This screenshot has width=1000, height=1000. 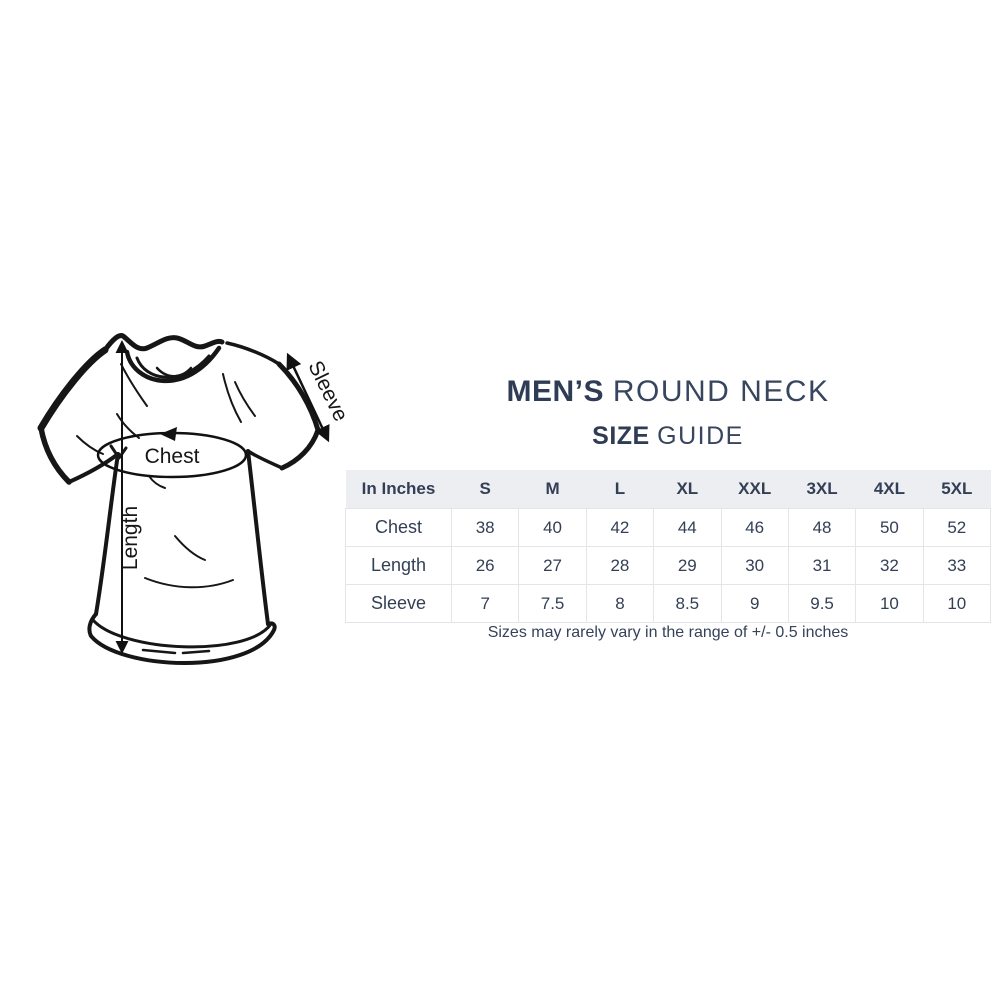 I want to click on size-cell: 9.5, so click(x=822, y=603).